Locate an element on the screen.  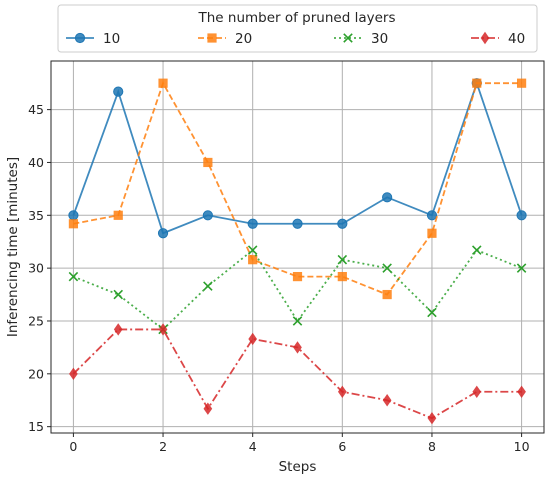
x-tick-label: 0 is located at coordinates (73, 446).